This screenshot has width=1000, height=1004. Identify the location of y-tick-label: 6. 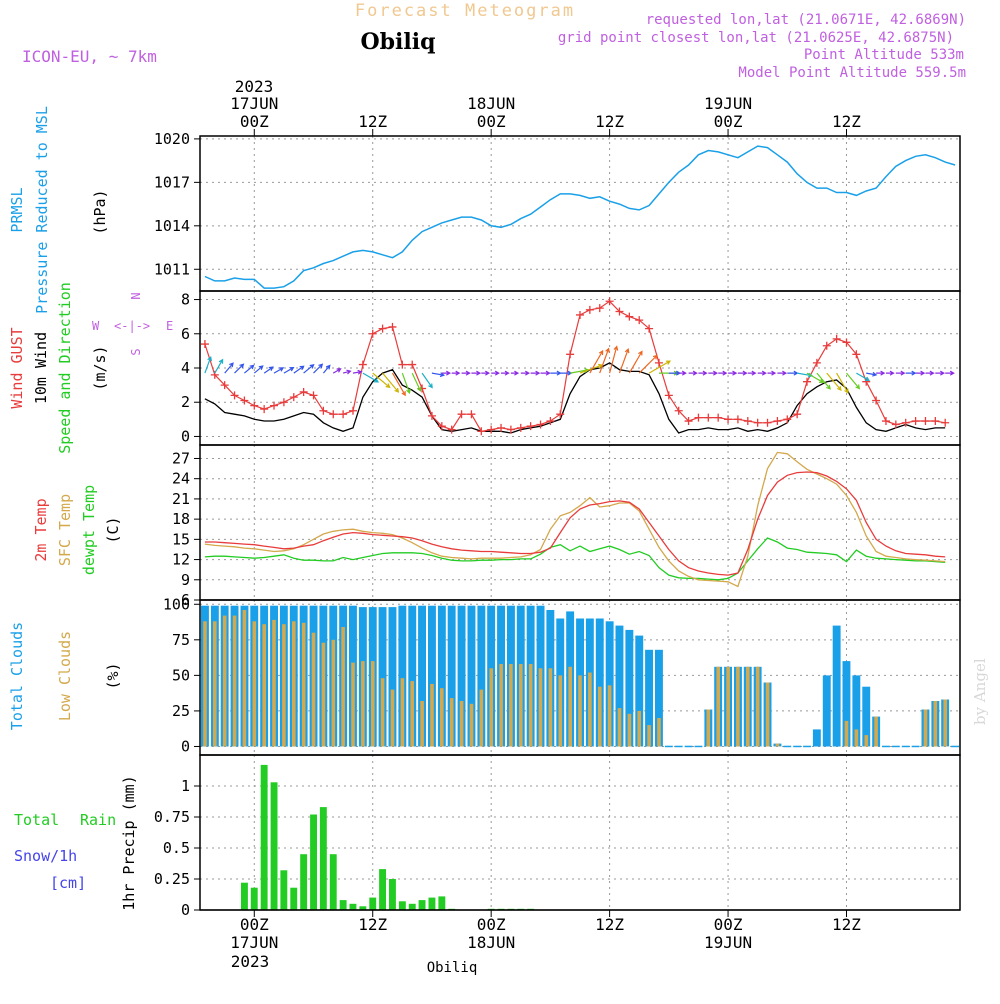
(185, 334).